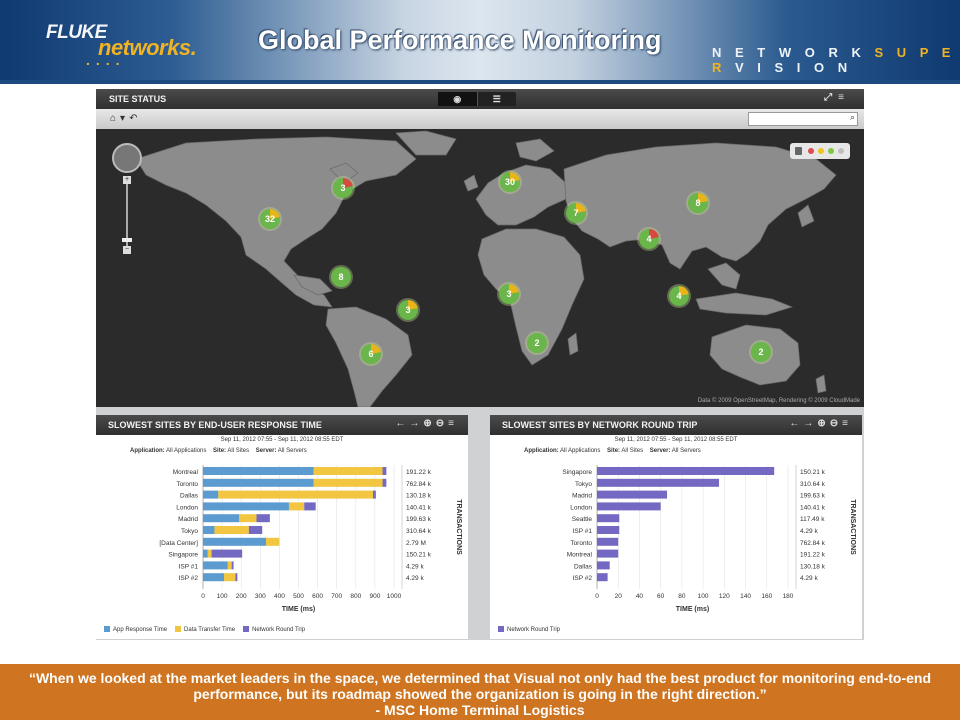 The width and height of the screenshot is (960, 720). Describe the element at coordinates (183, 555) in the screenshot. I see `category-label: Singapore` at that location.